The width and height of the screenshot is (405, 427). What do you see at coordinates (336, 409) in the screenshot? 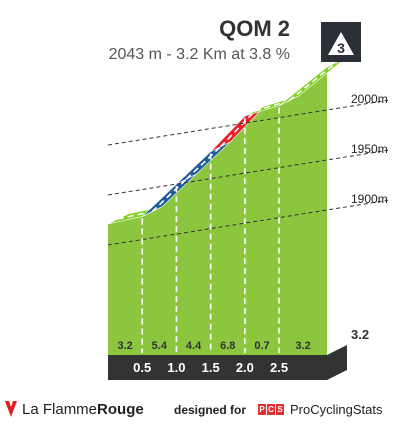
I see `procyclingstats-brand: ProCyclingStats` at bounding box center [336, 409].